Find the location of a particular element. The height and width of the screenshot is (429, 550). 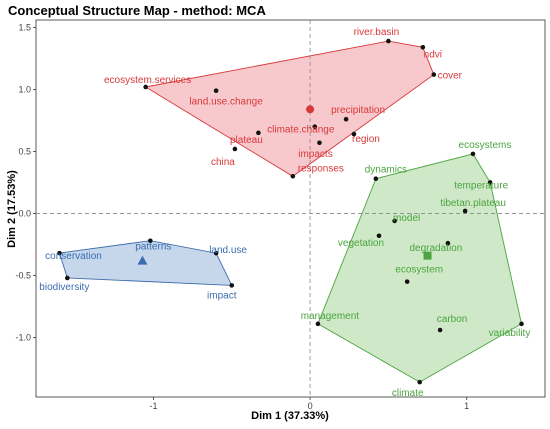

label-model: model is located at coordinates (406, 218).